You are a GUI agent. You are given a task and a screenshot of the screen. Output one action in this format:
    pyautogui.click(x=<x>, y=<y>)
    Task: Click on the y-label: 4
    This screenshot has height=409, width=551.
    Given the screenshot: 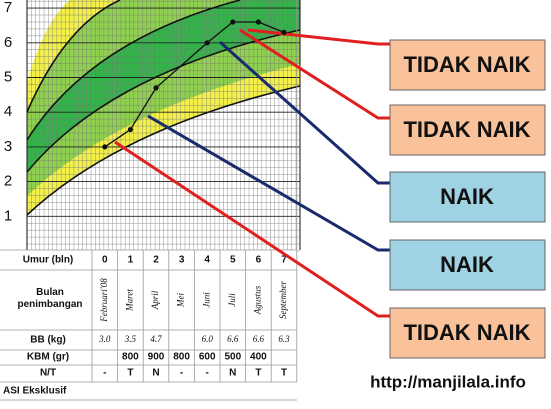 What is the action you would take?
    pyautogui.click(x=8, y=111)
    